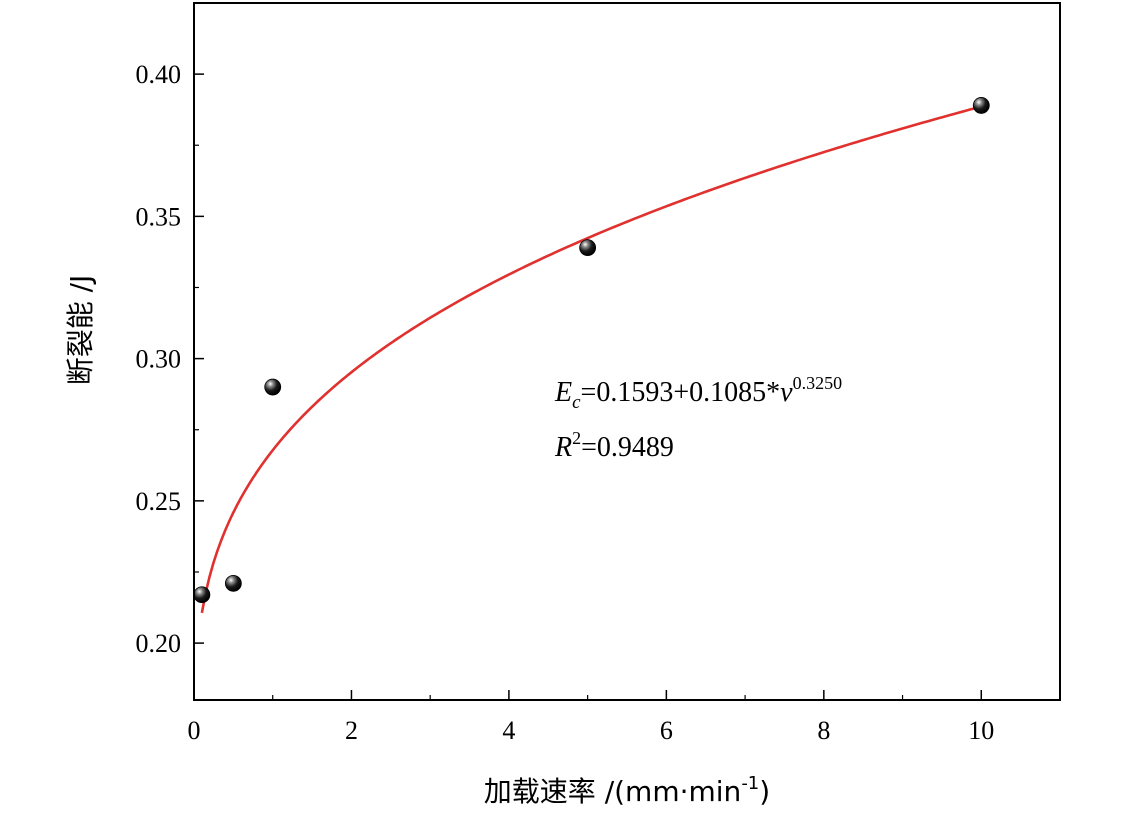 The height and width of the screenshot is (813, 1130). I want to click on y-tick-label: 0.25, so click(159, 501).